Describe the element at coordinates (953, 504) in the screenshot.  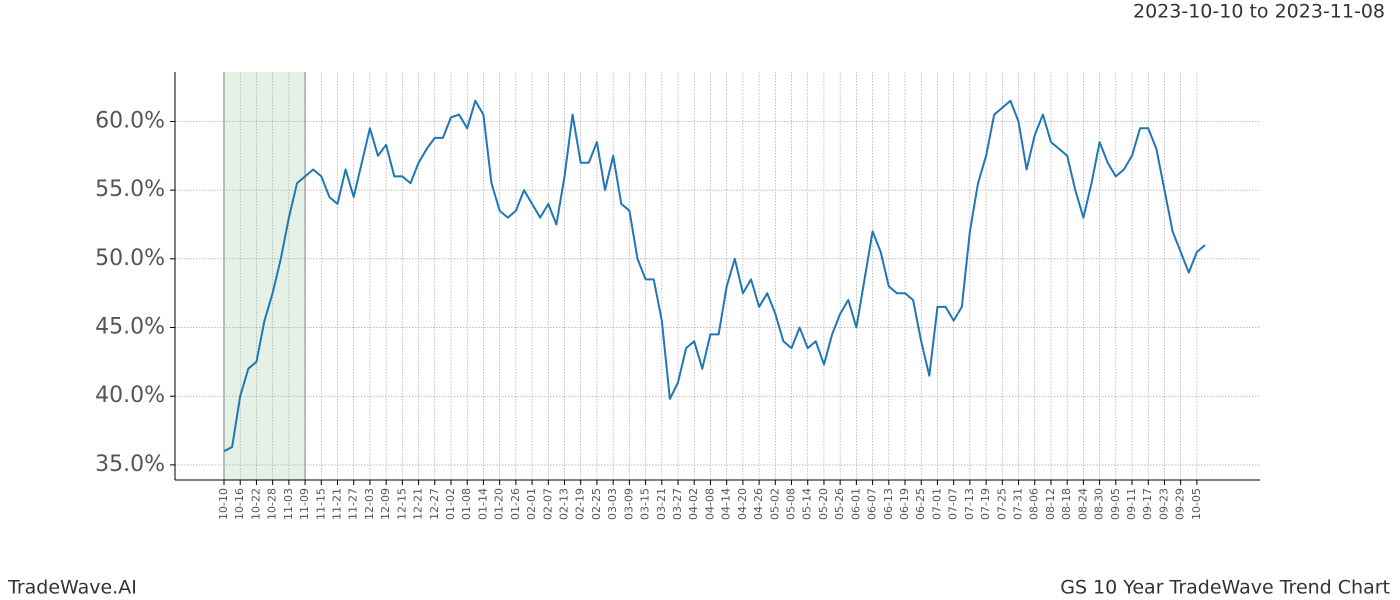
I see `x-tick-label: 07-07` at that location.